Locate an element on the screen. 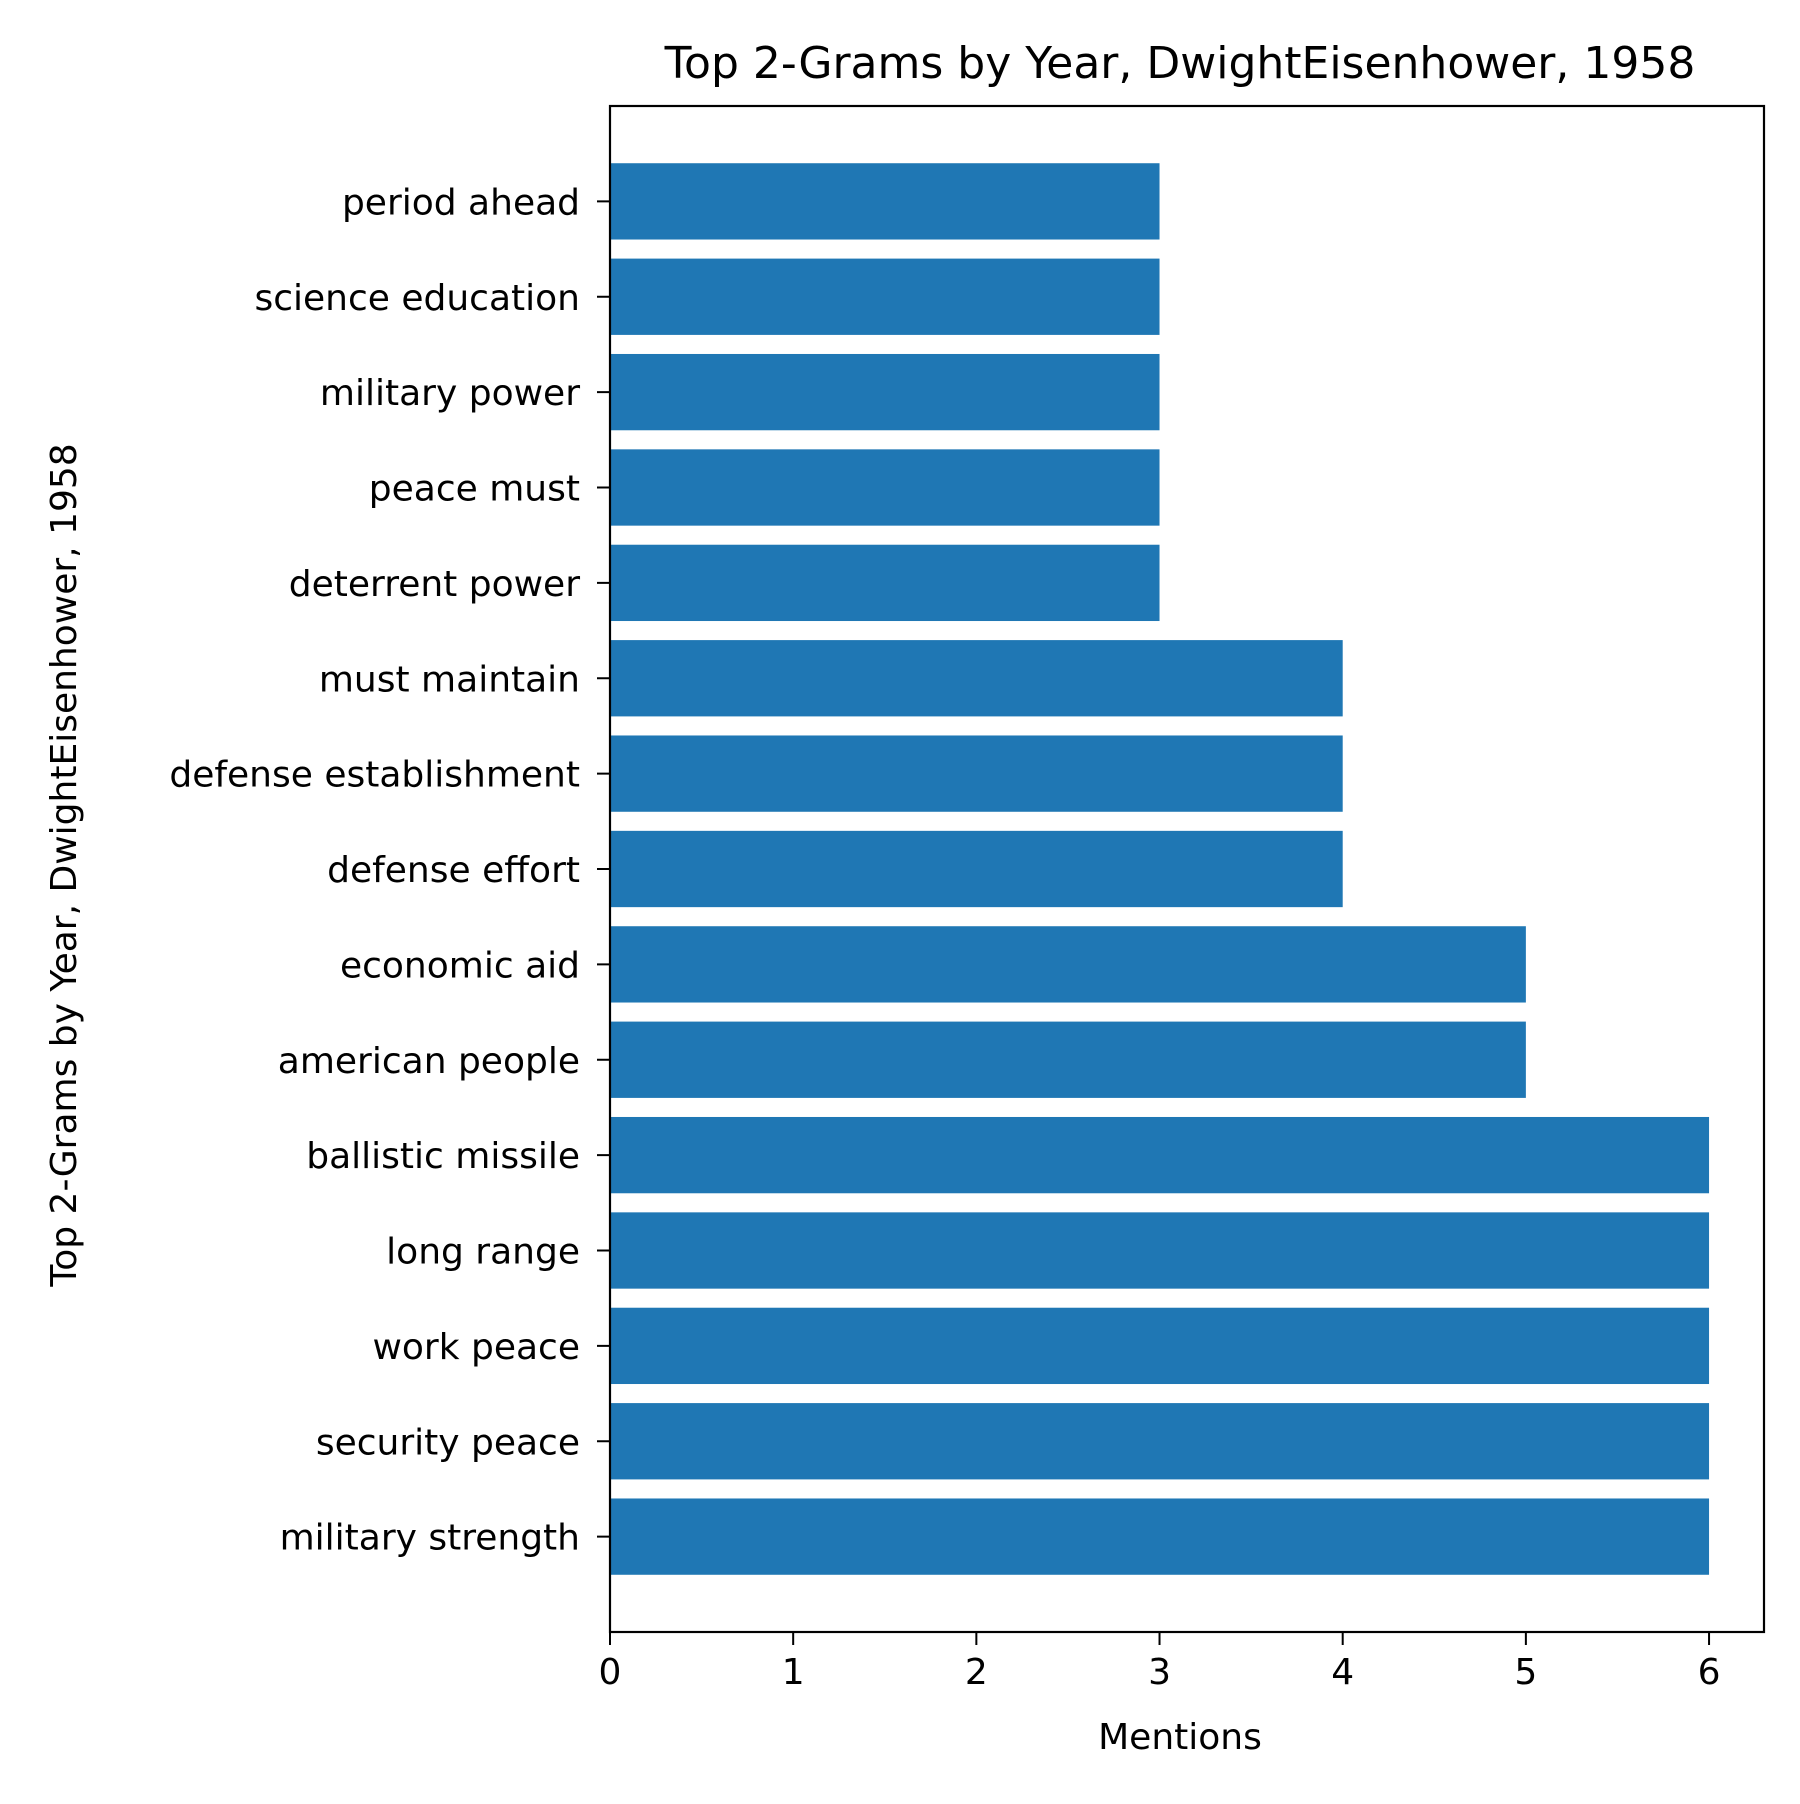 The width and height of the screenshot is (1800, 1804). bar-long-range is located at coordinates (1160, 1250).